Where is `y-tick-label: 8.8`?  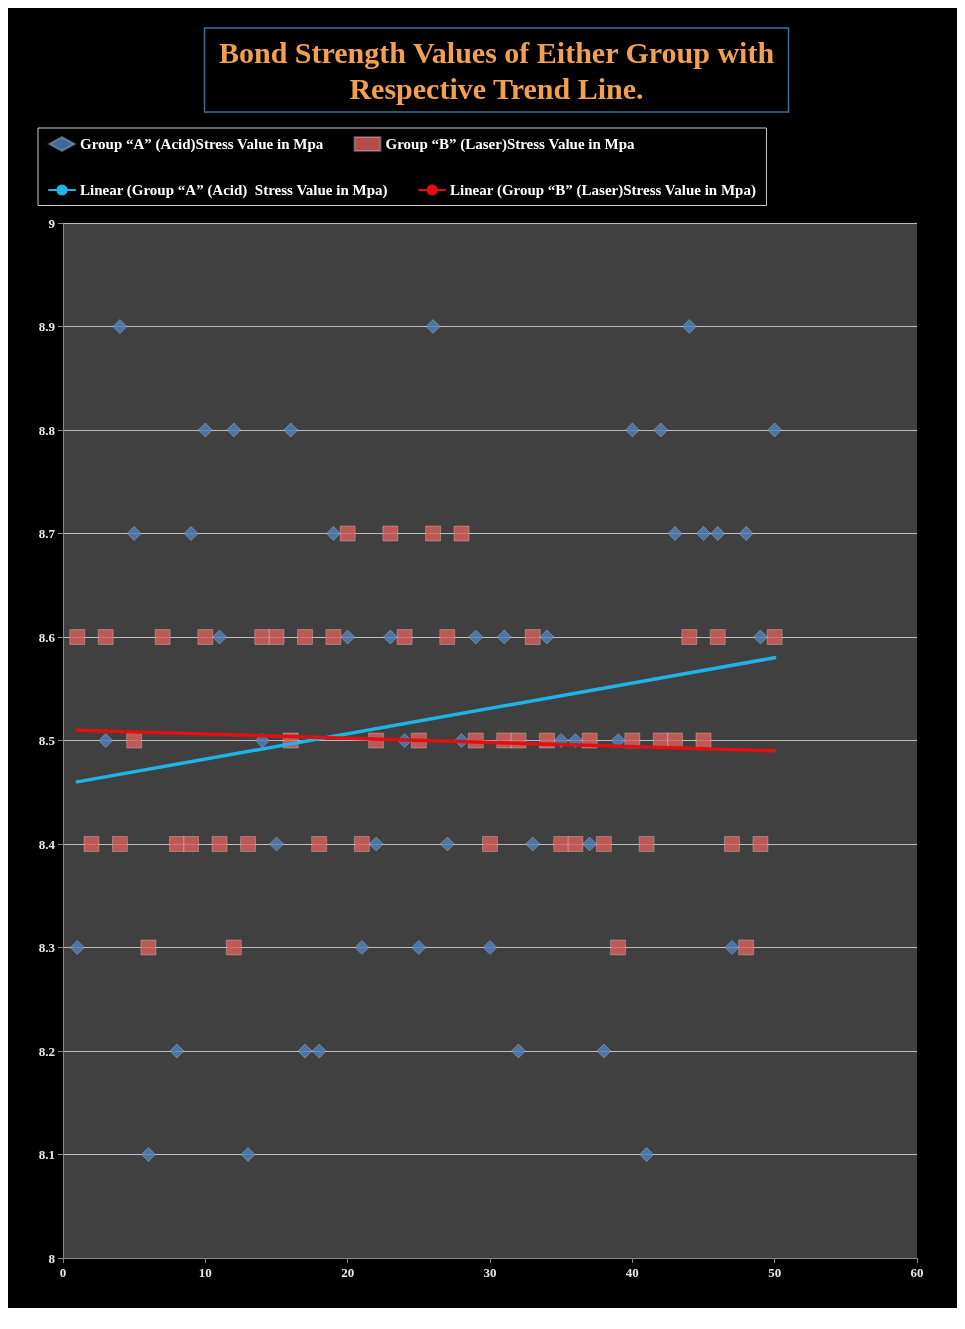
y-tick-label: 8.8 is located at coordinates (47, 430).